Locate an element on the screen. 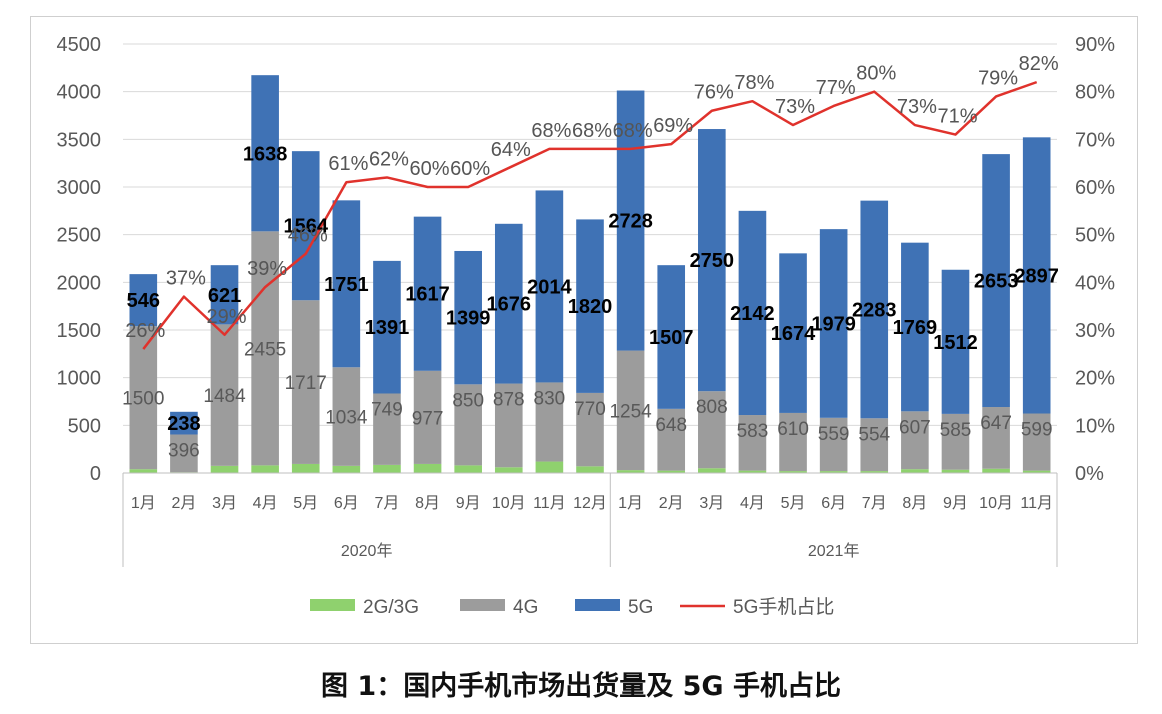 The image size is (1162, 714). ratio-data-label: 69% is located at coordinates (673, 126).